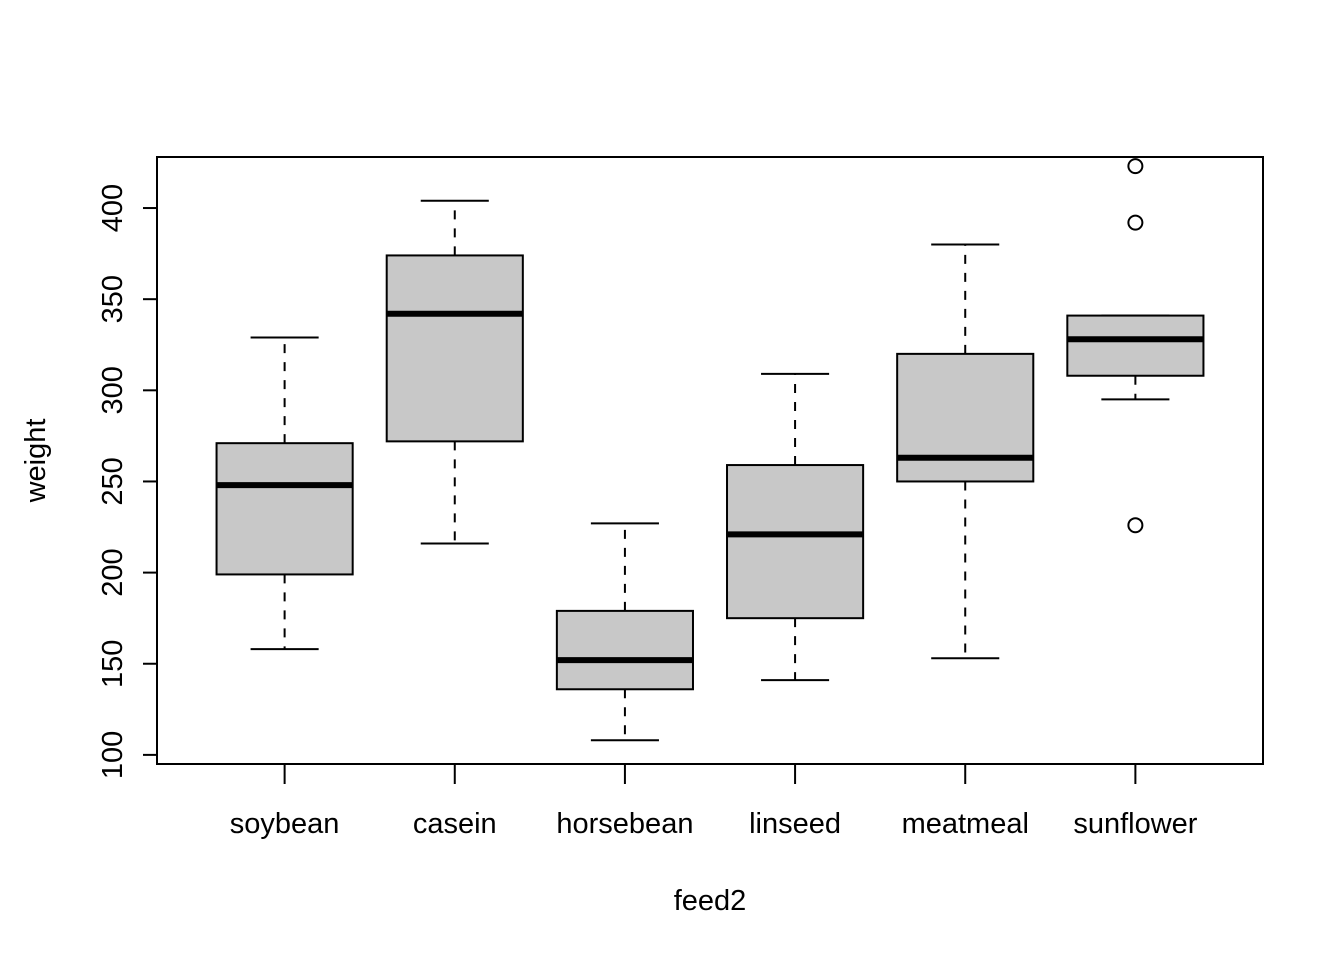  I want to click on y-tick-label: 150, so click(113, 664).